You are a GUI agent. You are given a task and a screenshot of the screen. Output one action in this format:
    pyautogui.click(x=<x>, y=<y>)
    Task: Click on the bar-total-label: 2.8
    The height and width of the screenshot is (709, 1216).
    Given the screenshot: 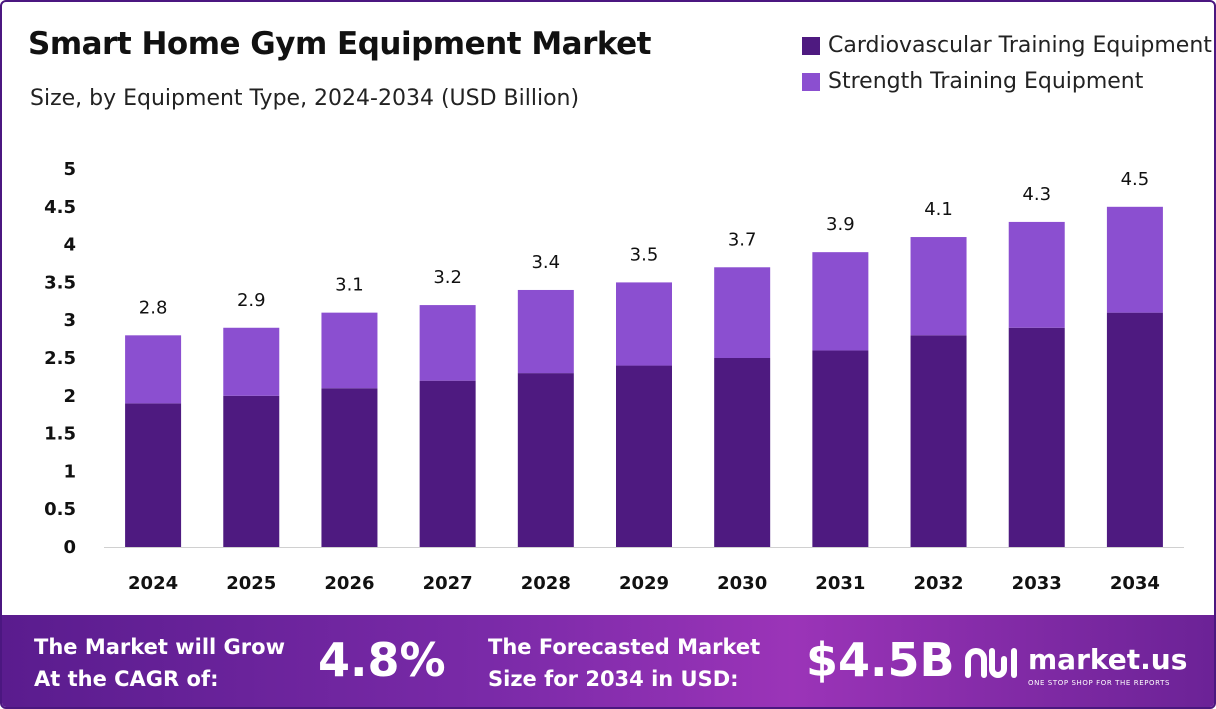 What is the action you would take?
    pyautogui.click(x=153, y=307)
    